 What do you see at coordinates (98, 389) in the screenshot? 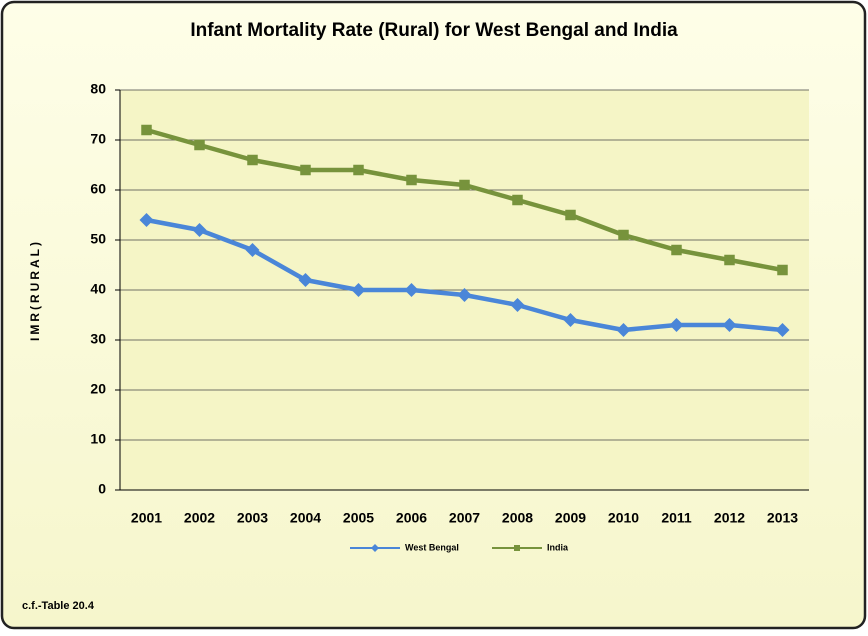
I see `y-tick-label: 20` at bounding box center [98, 389].